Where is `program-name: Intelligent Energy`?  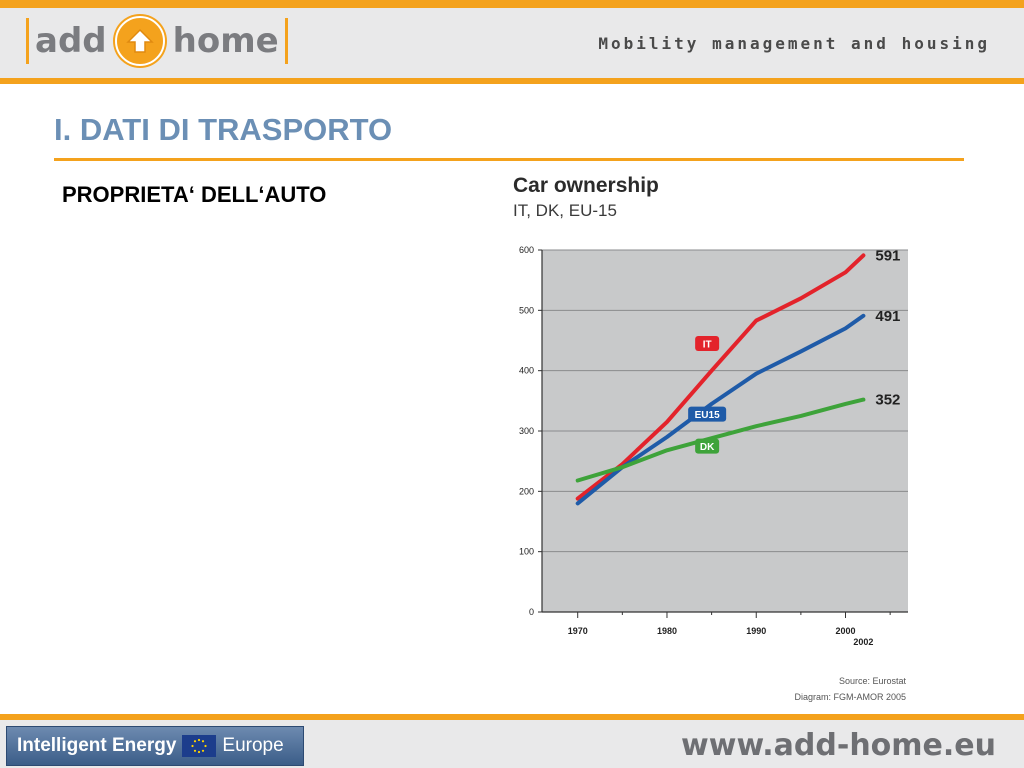 program-name: Intelligent Energy is located at coordinates (97, 745).